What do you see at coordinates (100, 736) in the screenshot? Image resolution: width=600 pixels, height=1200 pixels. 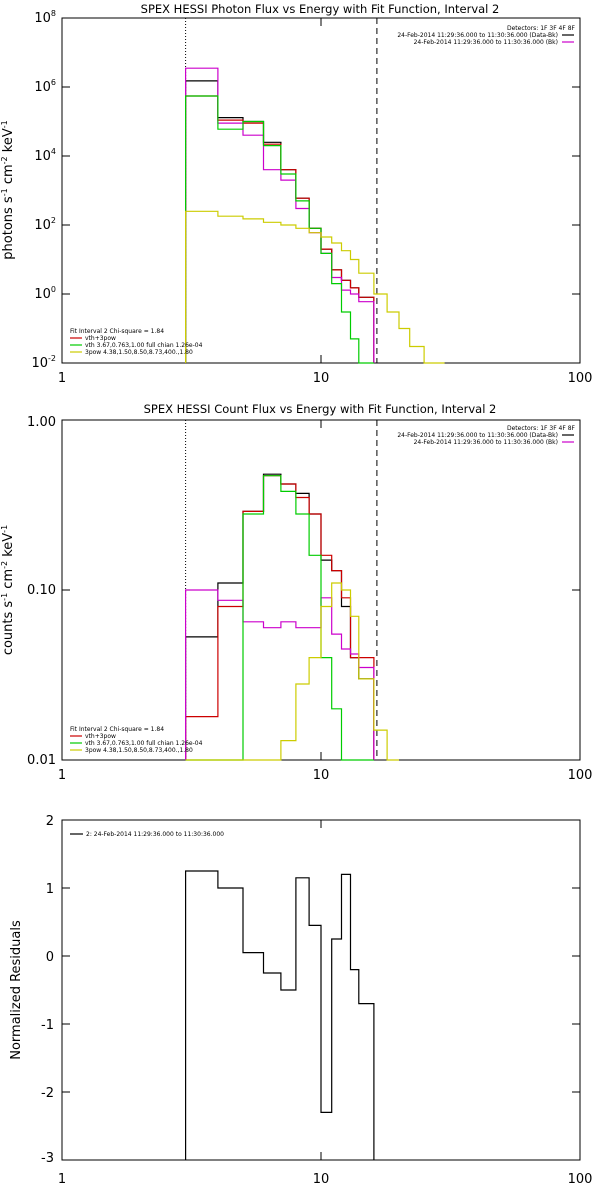 I see `count-legend-vth3pow: vth+3pow` at bounding box center [100, 736].